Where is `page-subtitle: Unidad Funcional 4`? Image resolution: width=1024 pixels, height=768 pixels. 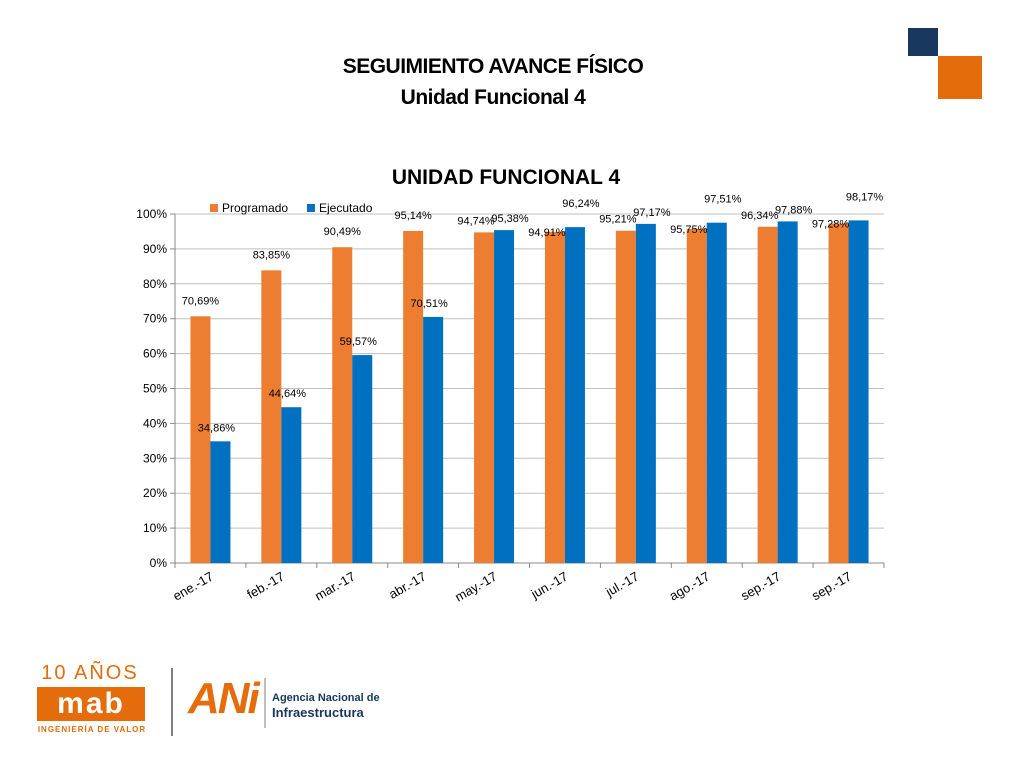 page-subtitle: Unidad Funcional 4 is located at coordinates (493, 97).